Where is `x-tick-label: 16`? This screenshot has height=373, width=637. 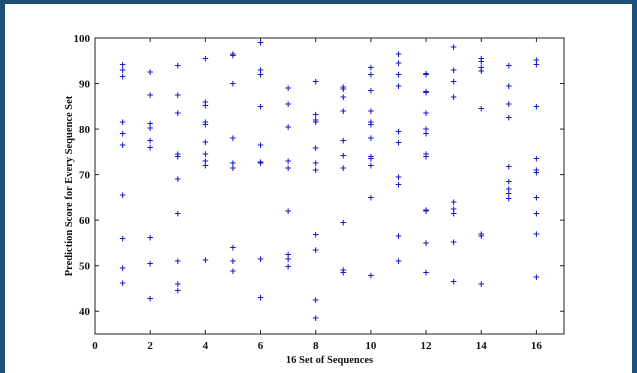 x-tick-label: 16 is located at coordinates (537, 346).